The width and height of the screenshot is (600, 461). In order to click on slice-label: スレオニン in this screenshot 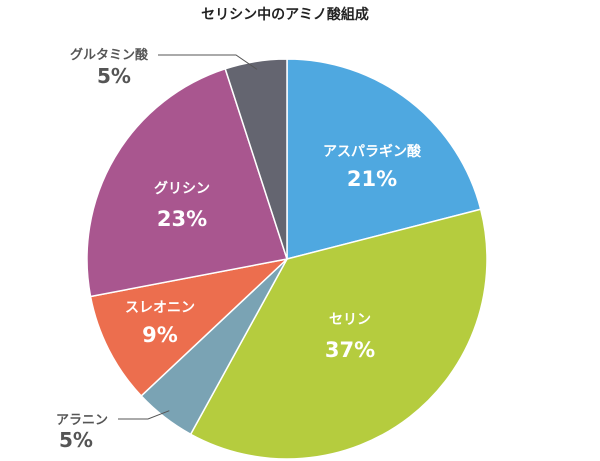, I will do `click(160, 308)`.